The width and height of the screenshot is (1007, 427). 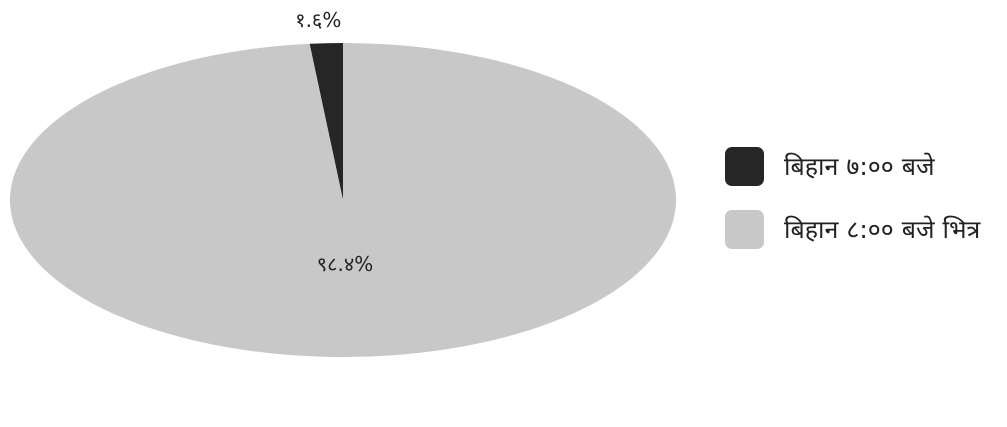 I want to click on legend-item-7am: बिहान ७:०० बजे, so click(x=866, y=166).